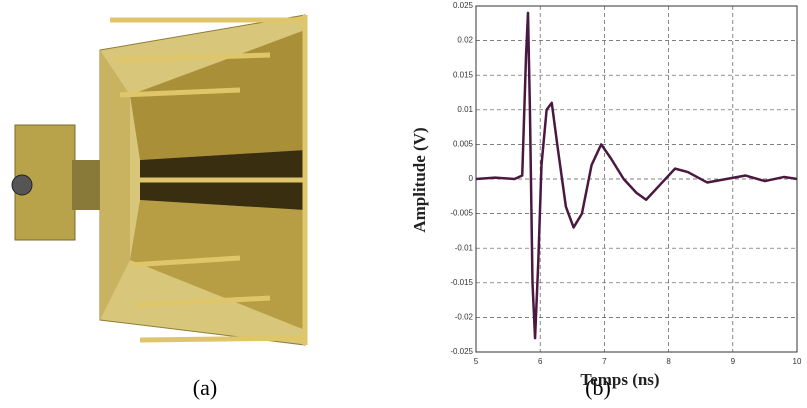  I want to click on y-tick-label: -0.01, so click(464, 247).